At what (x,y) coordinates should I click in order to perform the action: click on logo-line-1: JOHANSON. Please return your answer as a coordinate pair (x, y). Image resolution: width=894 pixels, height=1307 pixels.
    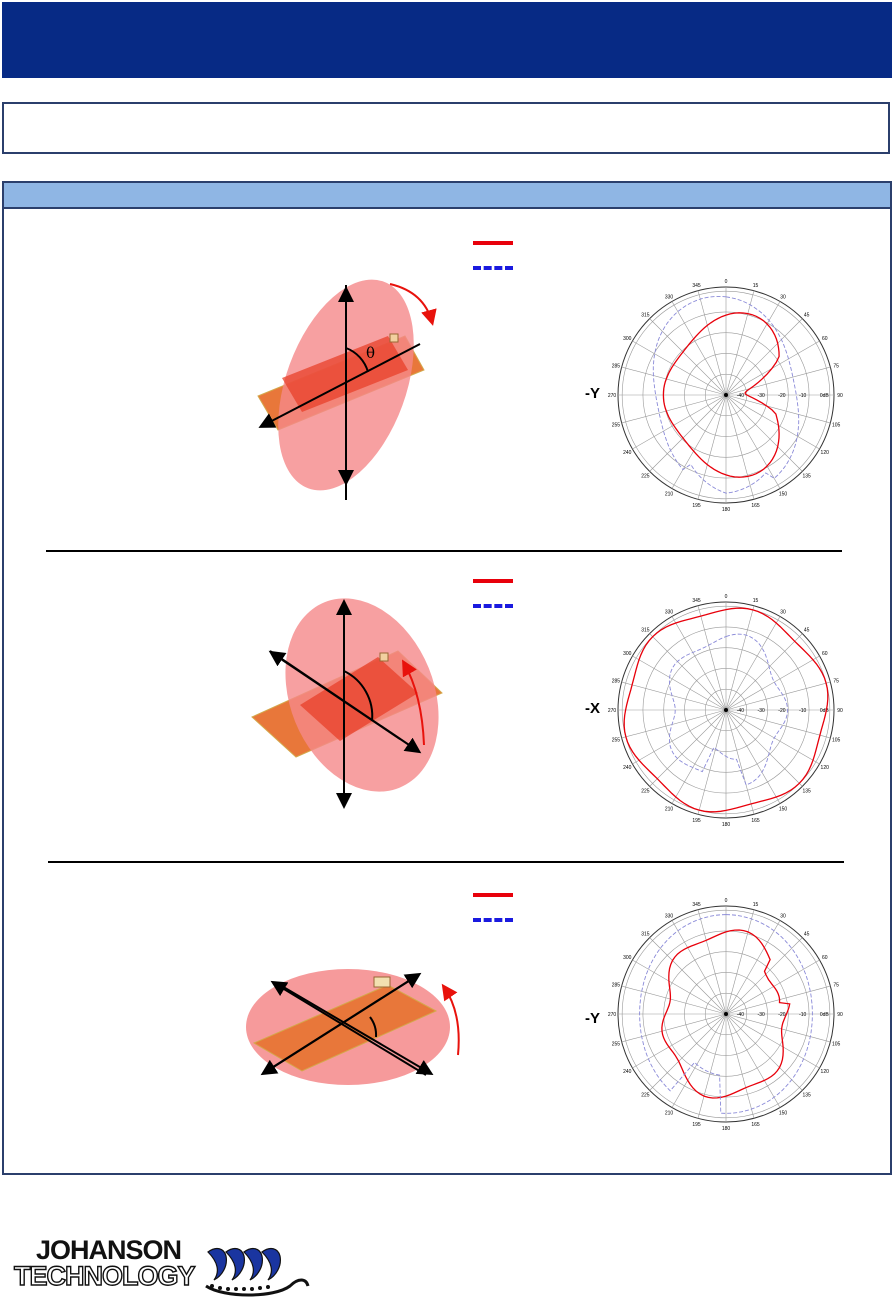
    Looking at the image, I should click on (109, 1250).